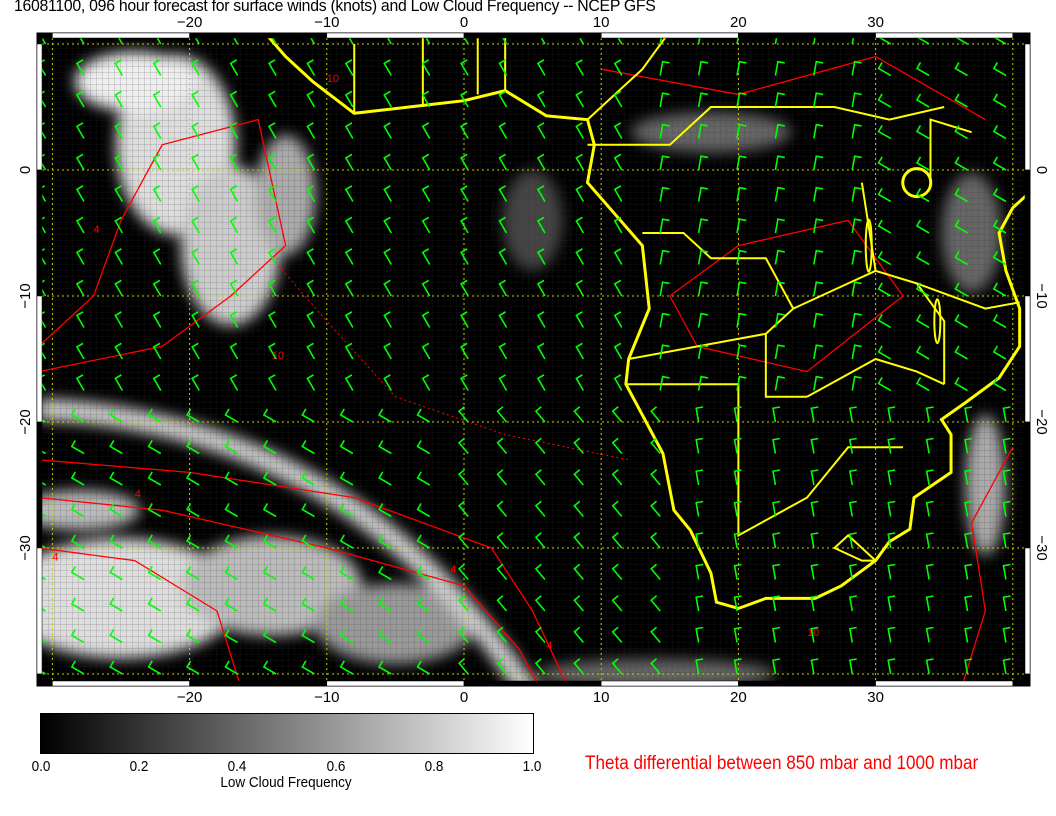  I want to click on lake-tanganyika, so click(868, 245).